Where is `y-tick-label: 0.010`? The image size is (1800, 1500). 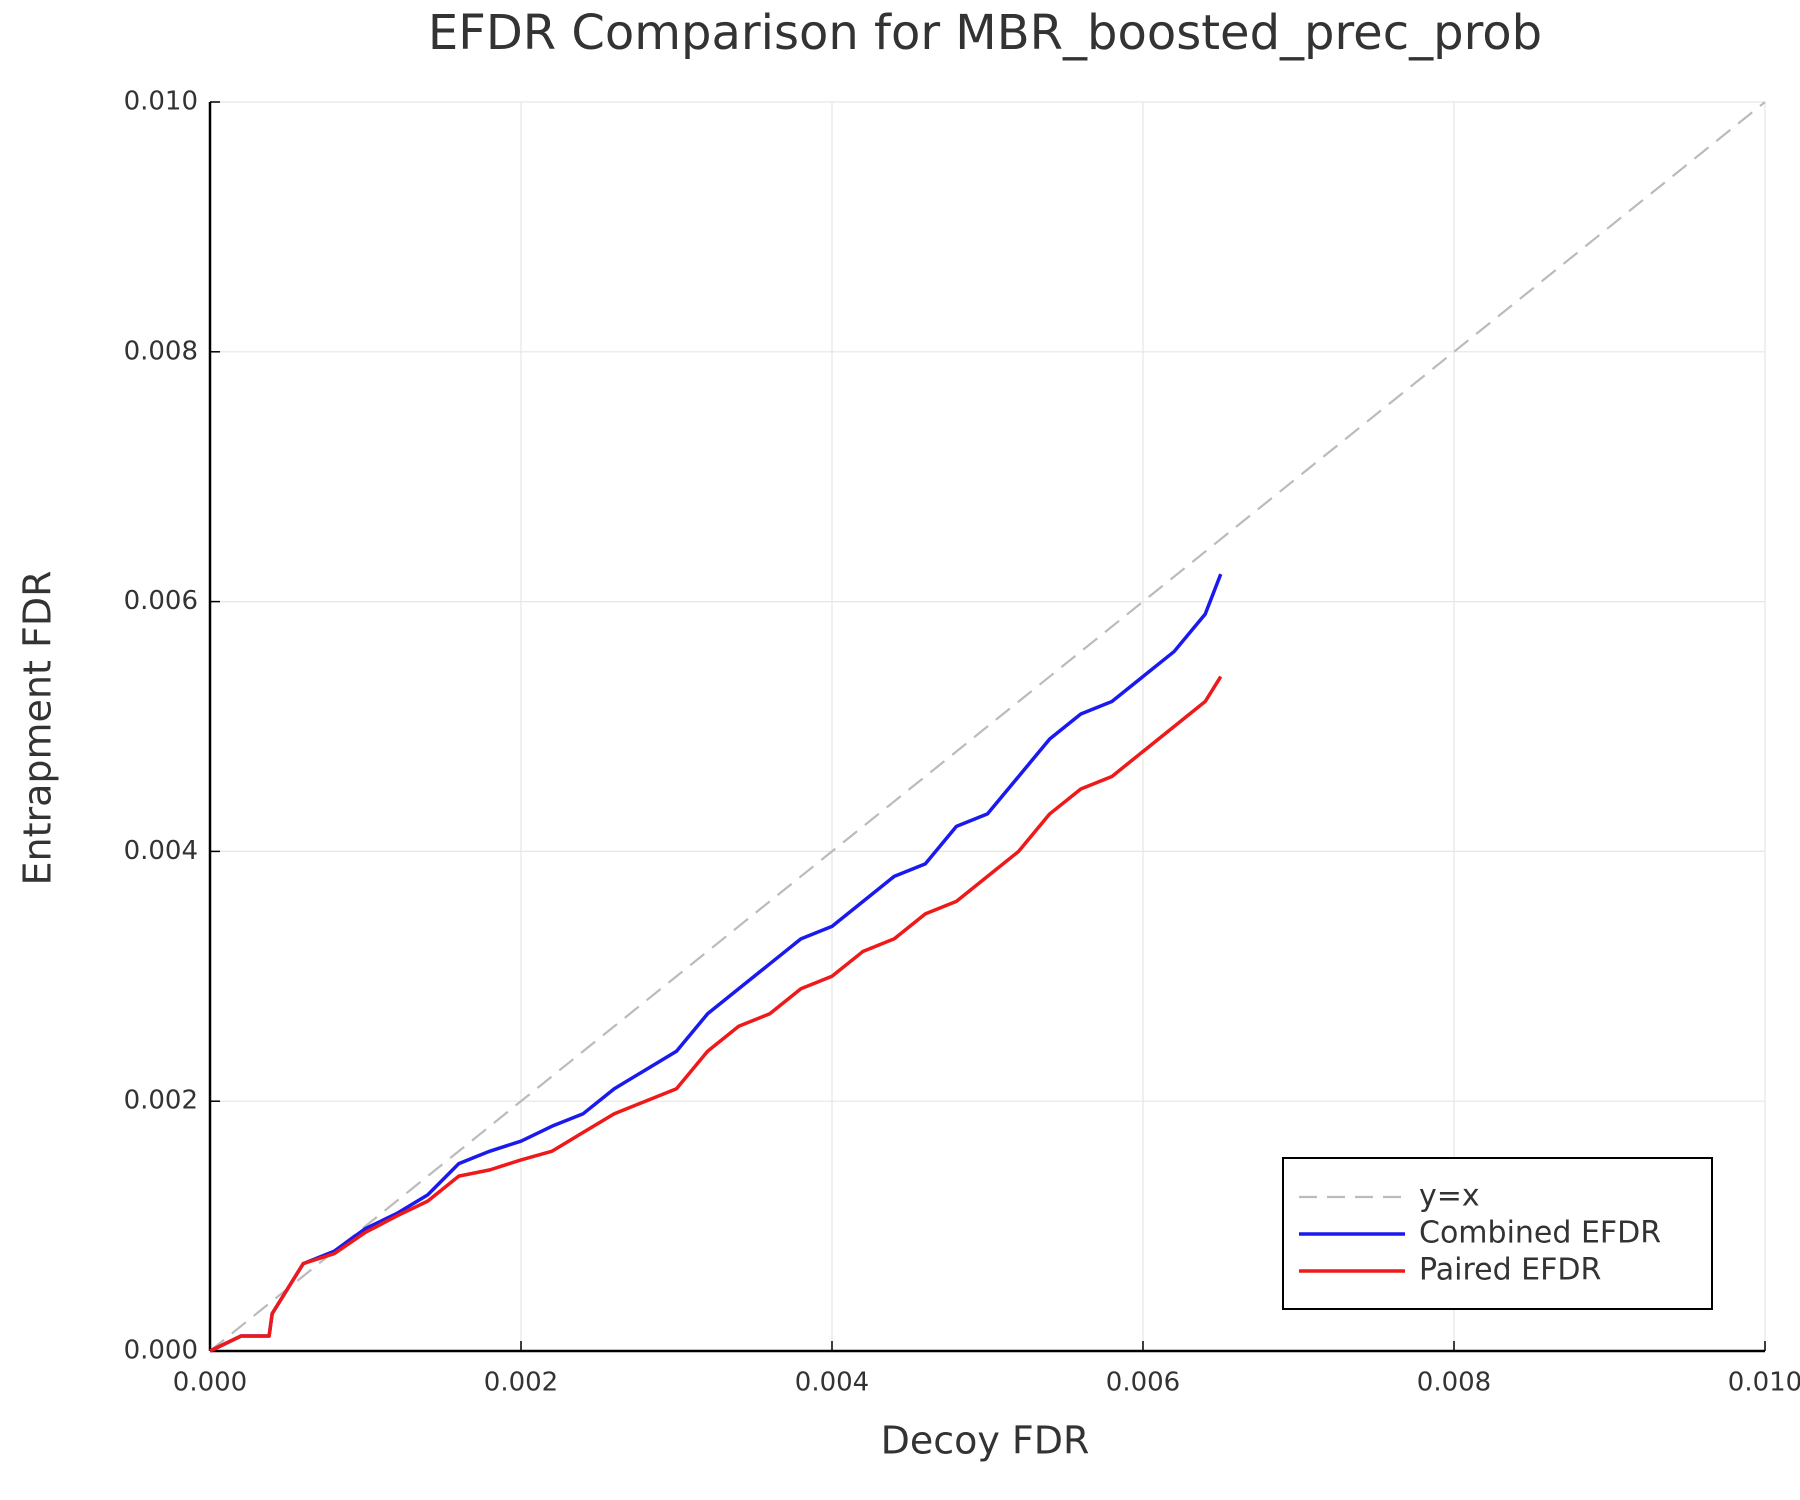 y-tick-label: 0.010 is located at coordinates (161, 102).